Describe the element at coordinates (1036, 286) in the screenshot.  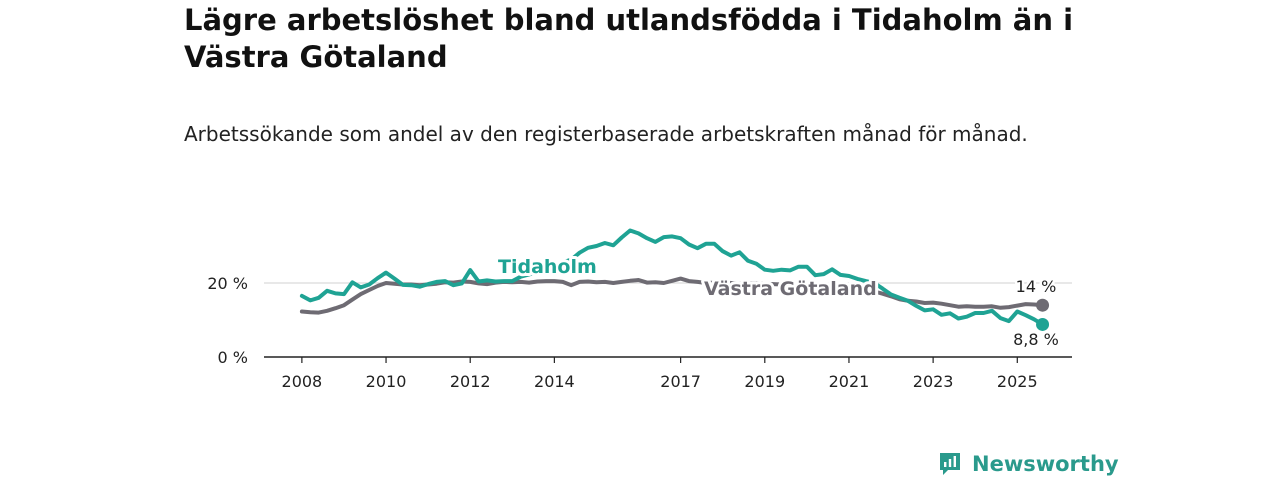
I see `end-label-vastra-gotaland: 14 %` at that location.